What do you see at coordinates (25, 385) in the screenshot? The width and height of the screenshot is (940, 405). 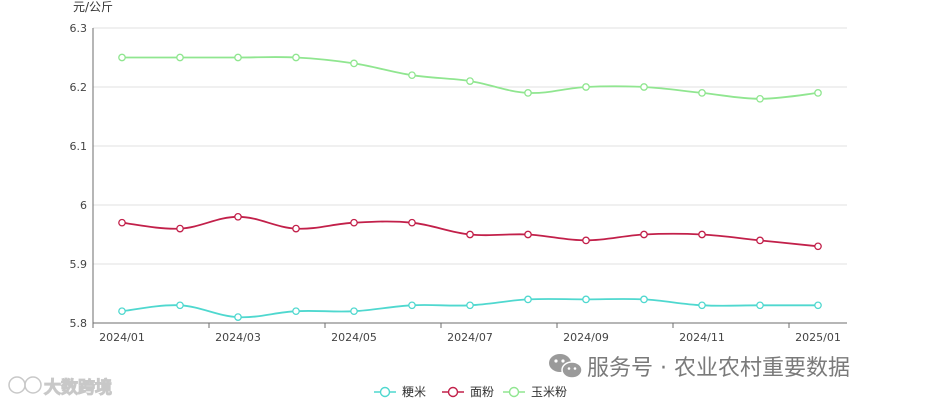 I see `brand-logo-icon` at bounding box center [25, 385].